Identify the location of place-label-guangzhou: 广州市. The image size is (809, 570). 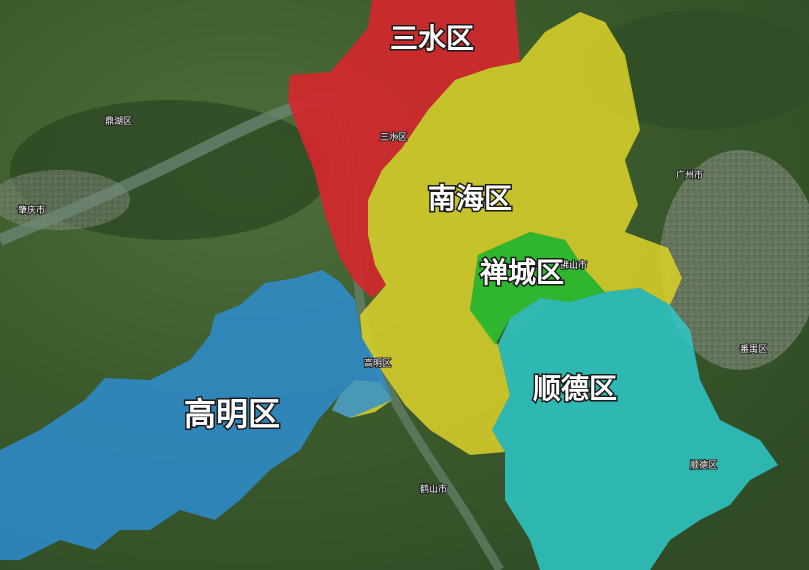
(689, 175).